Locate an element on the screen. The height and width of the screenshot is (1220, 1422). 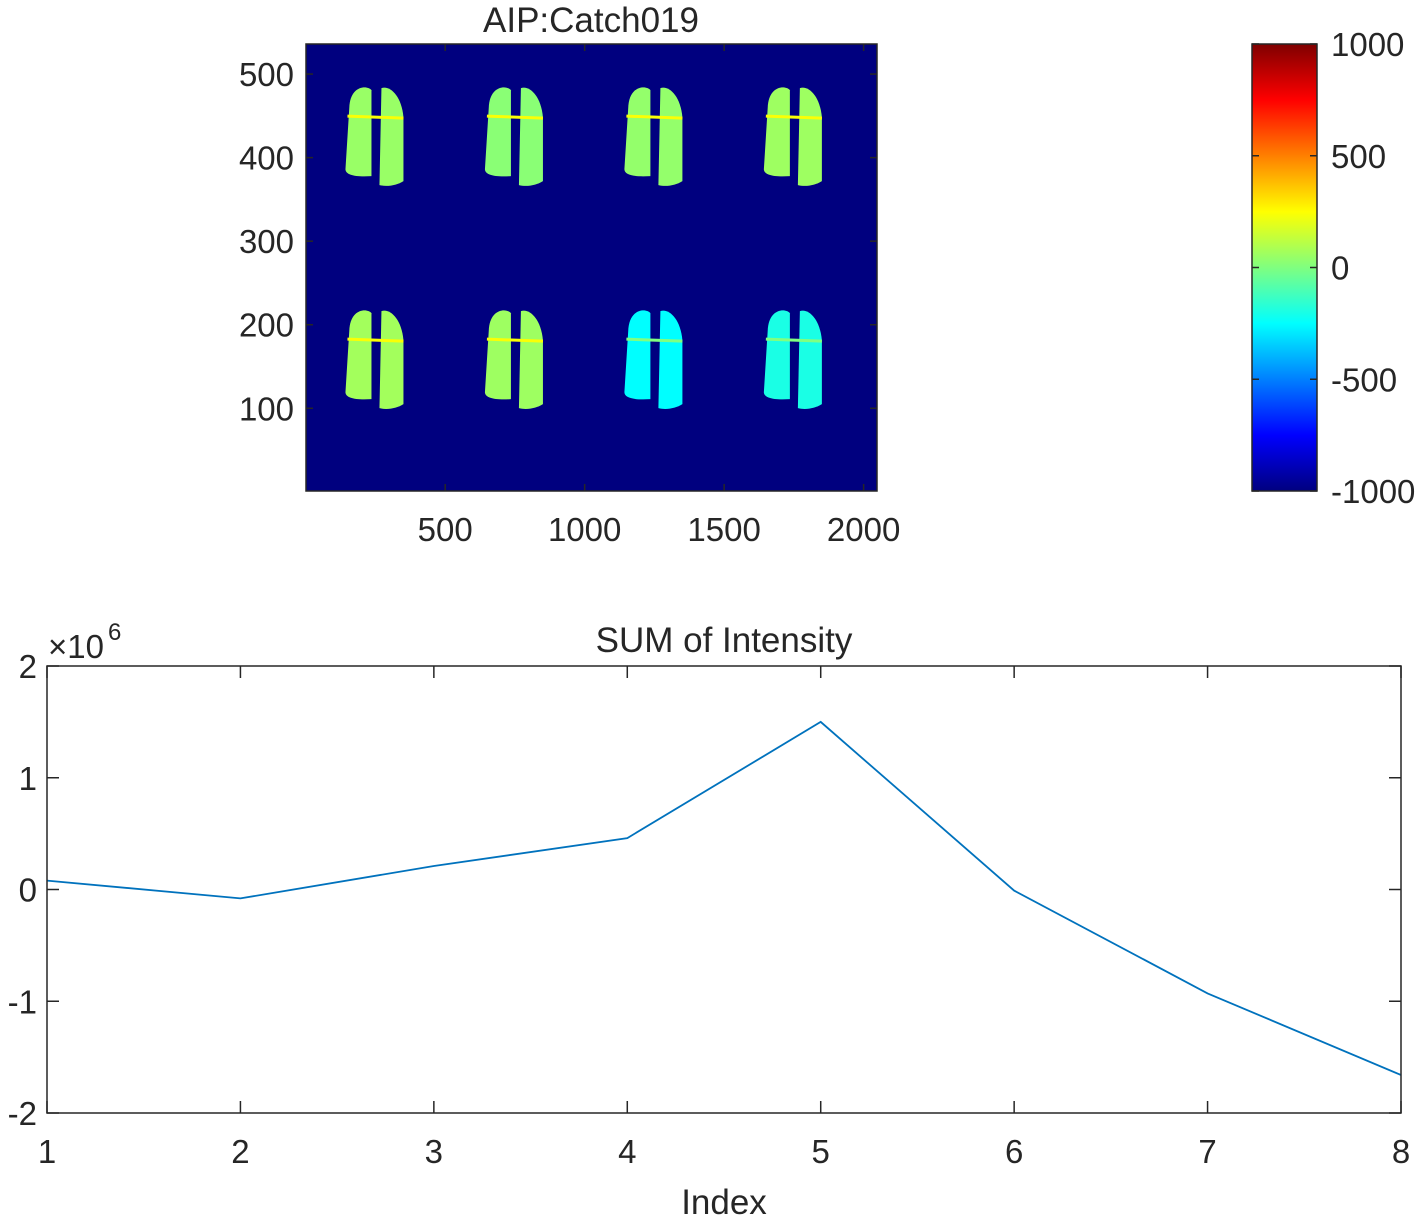
heatmap-x-tick-label: 500 is located at coordinates (445, 529).